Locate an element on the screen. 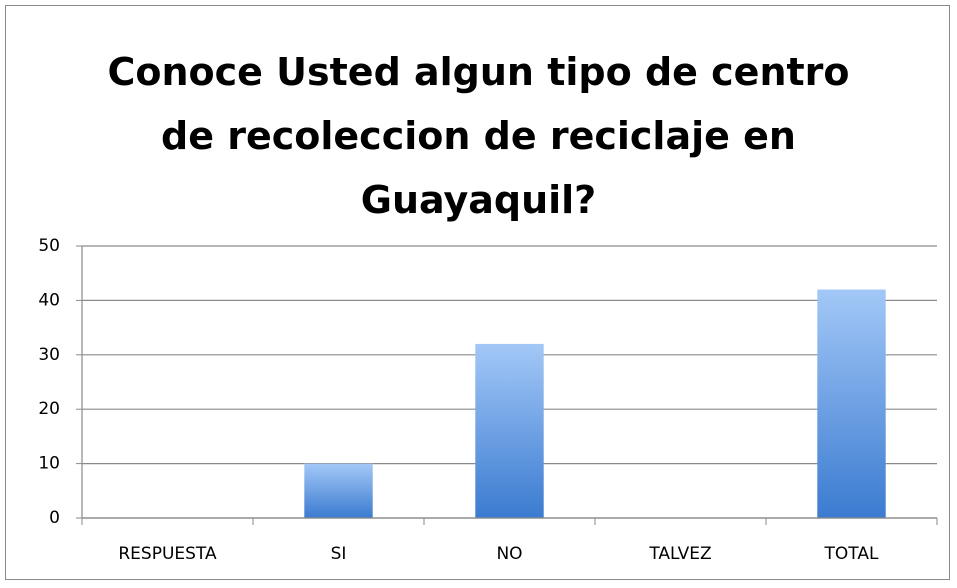  x-tick-label: TALVEZ is located at coordinates (679, 554).